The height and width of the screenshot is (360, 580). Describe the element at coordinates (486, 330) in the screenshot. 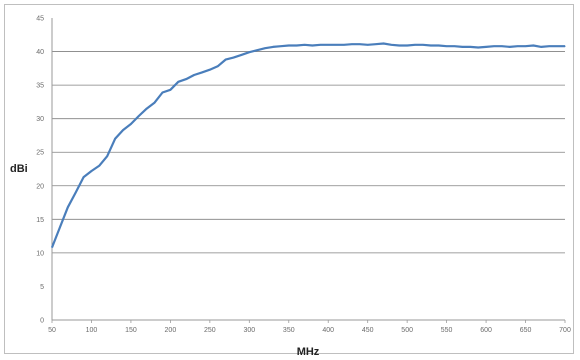

I see `x-tick-label: 600` at that location.